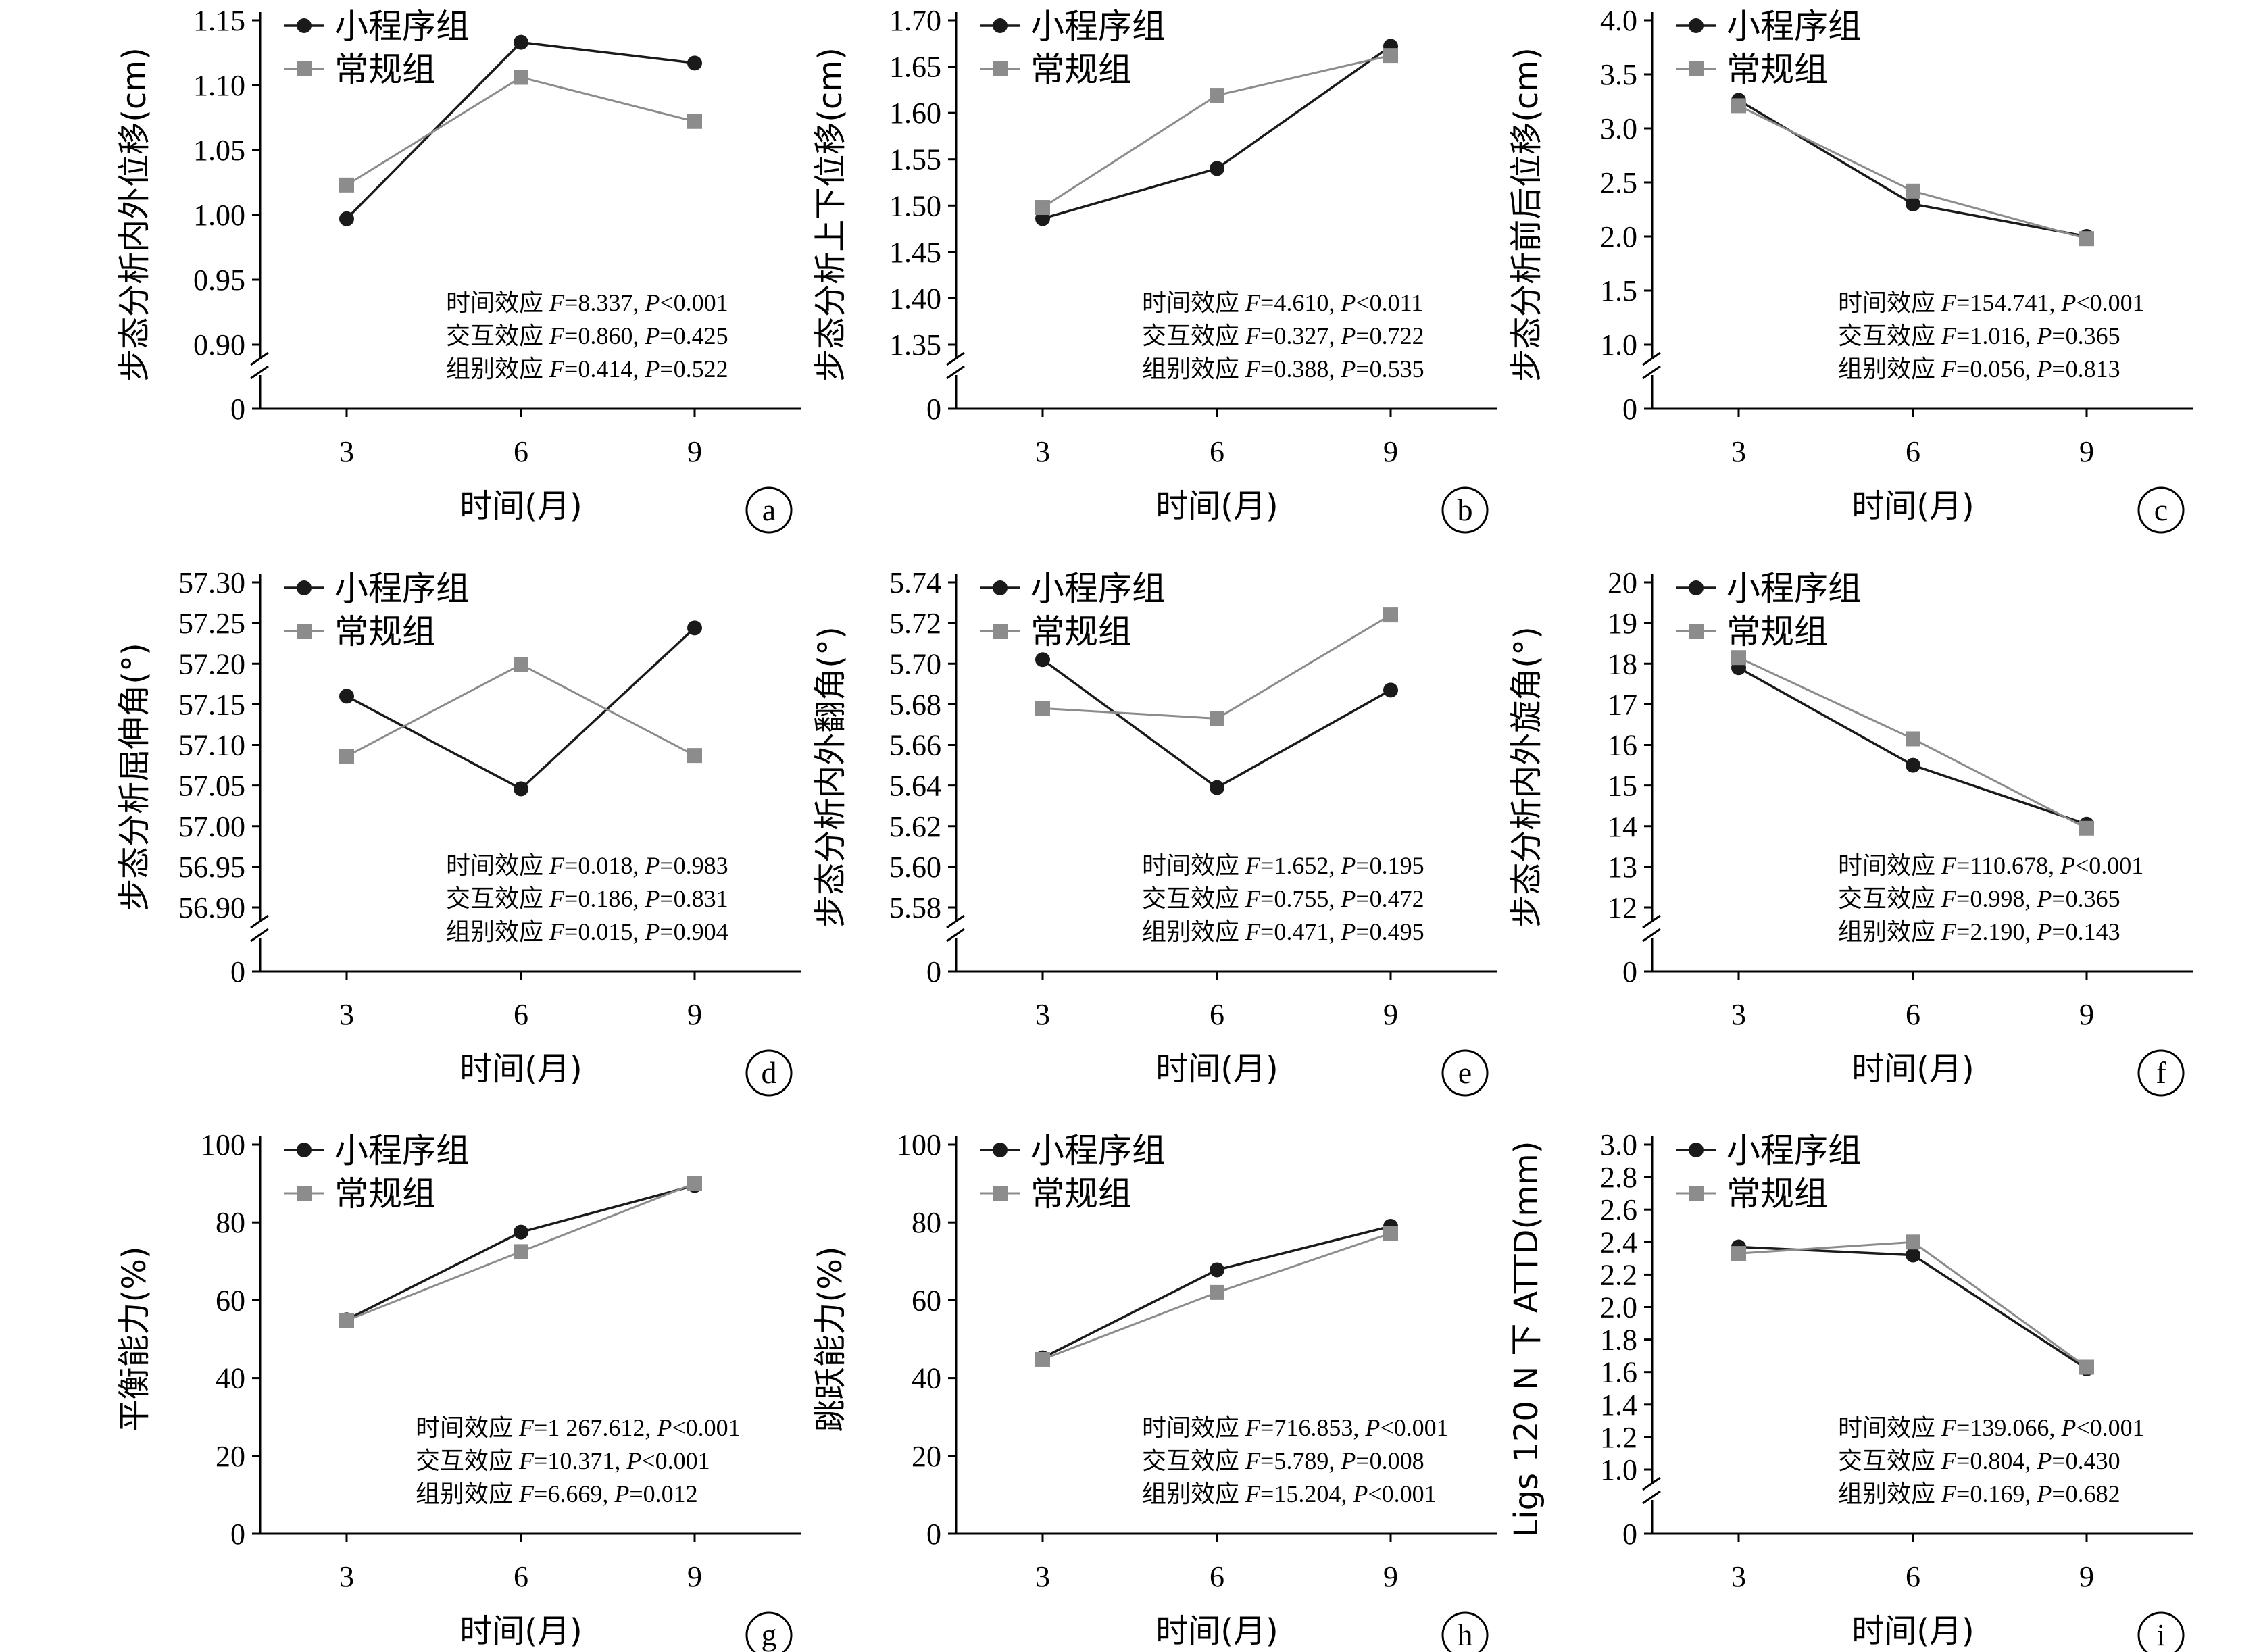  Describe the element at coordinates (1619, 1405) in the screenshot. I see `y-tick-label: 1.4` at that location.